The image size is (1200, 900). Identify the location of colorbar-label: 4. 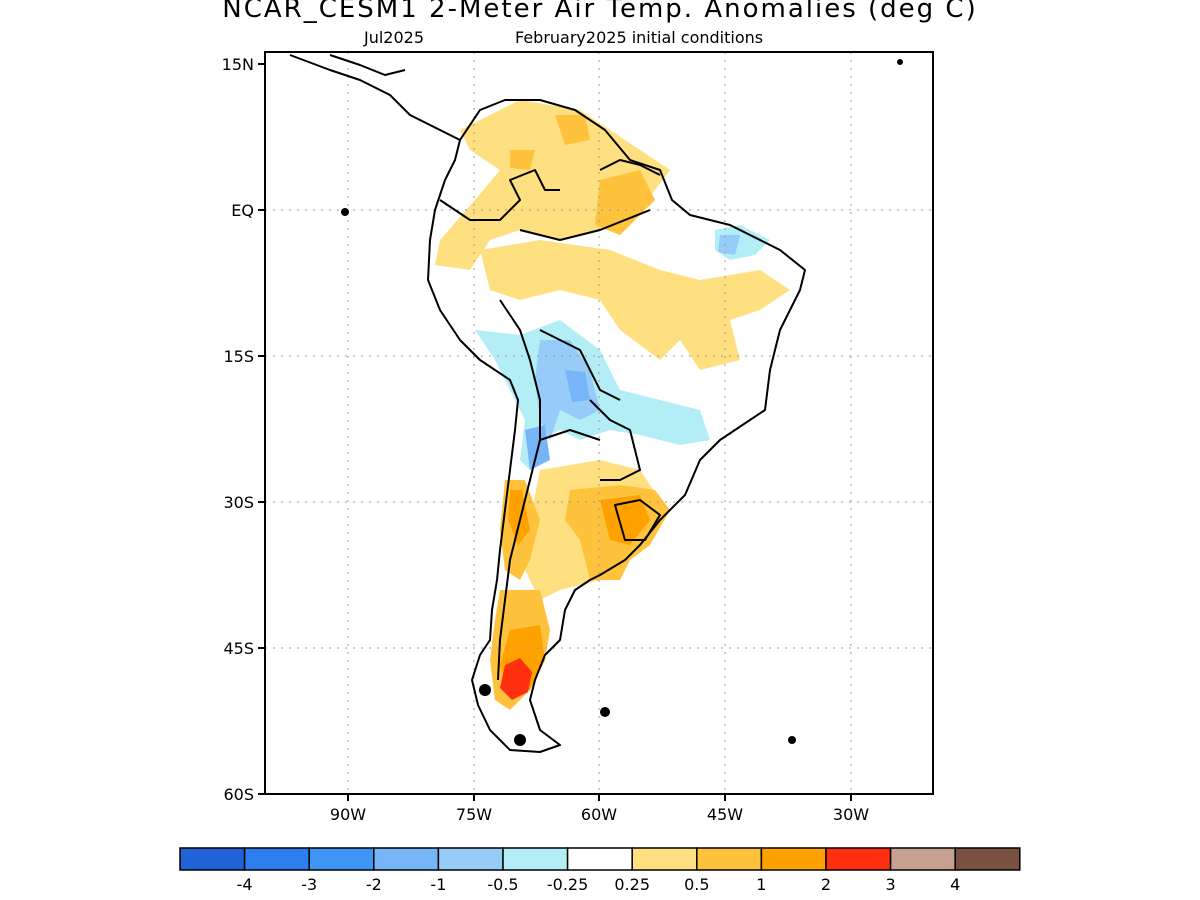
(955, 884).